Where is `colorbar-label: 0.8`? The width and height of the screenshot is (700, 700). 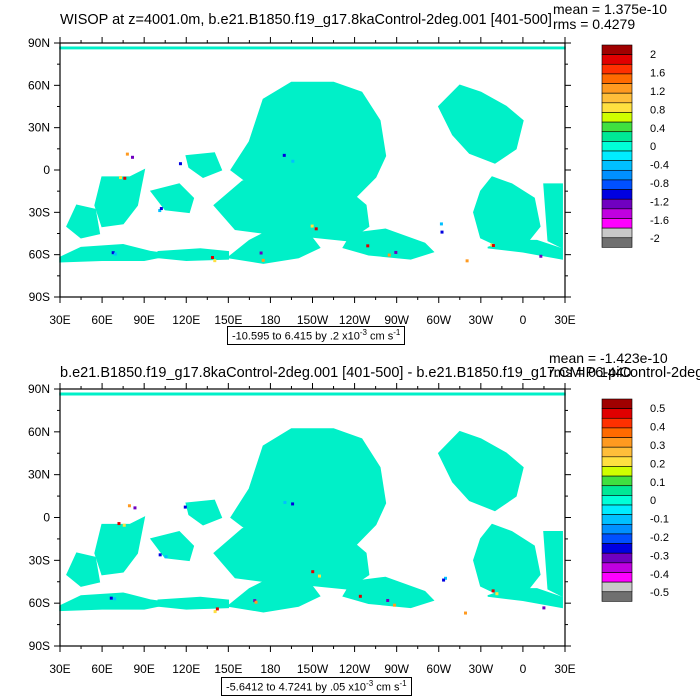 colorbar-label: 0.8 is located at coordinates (657, 110).